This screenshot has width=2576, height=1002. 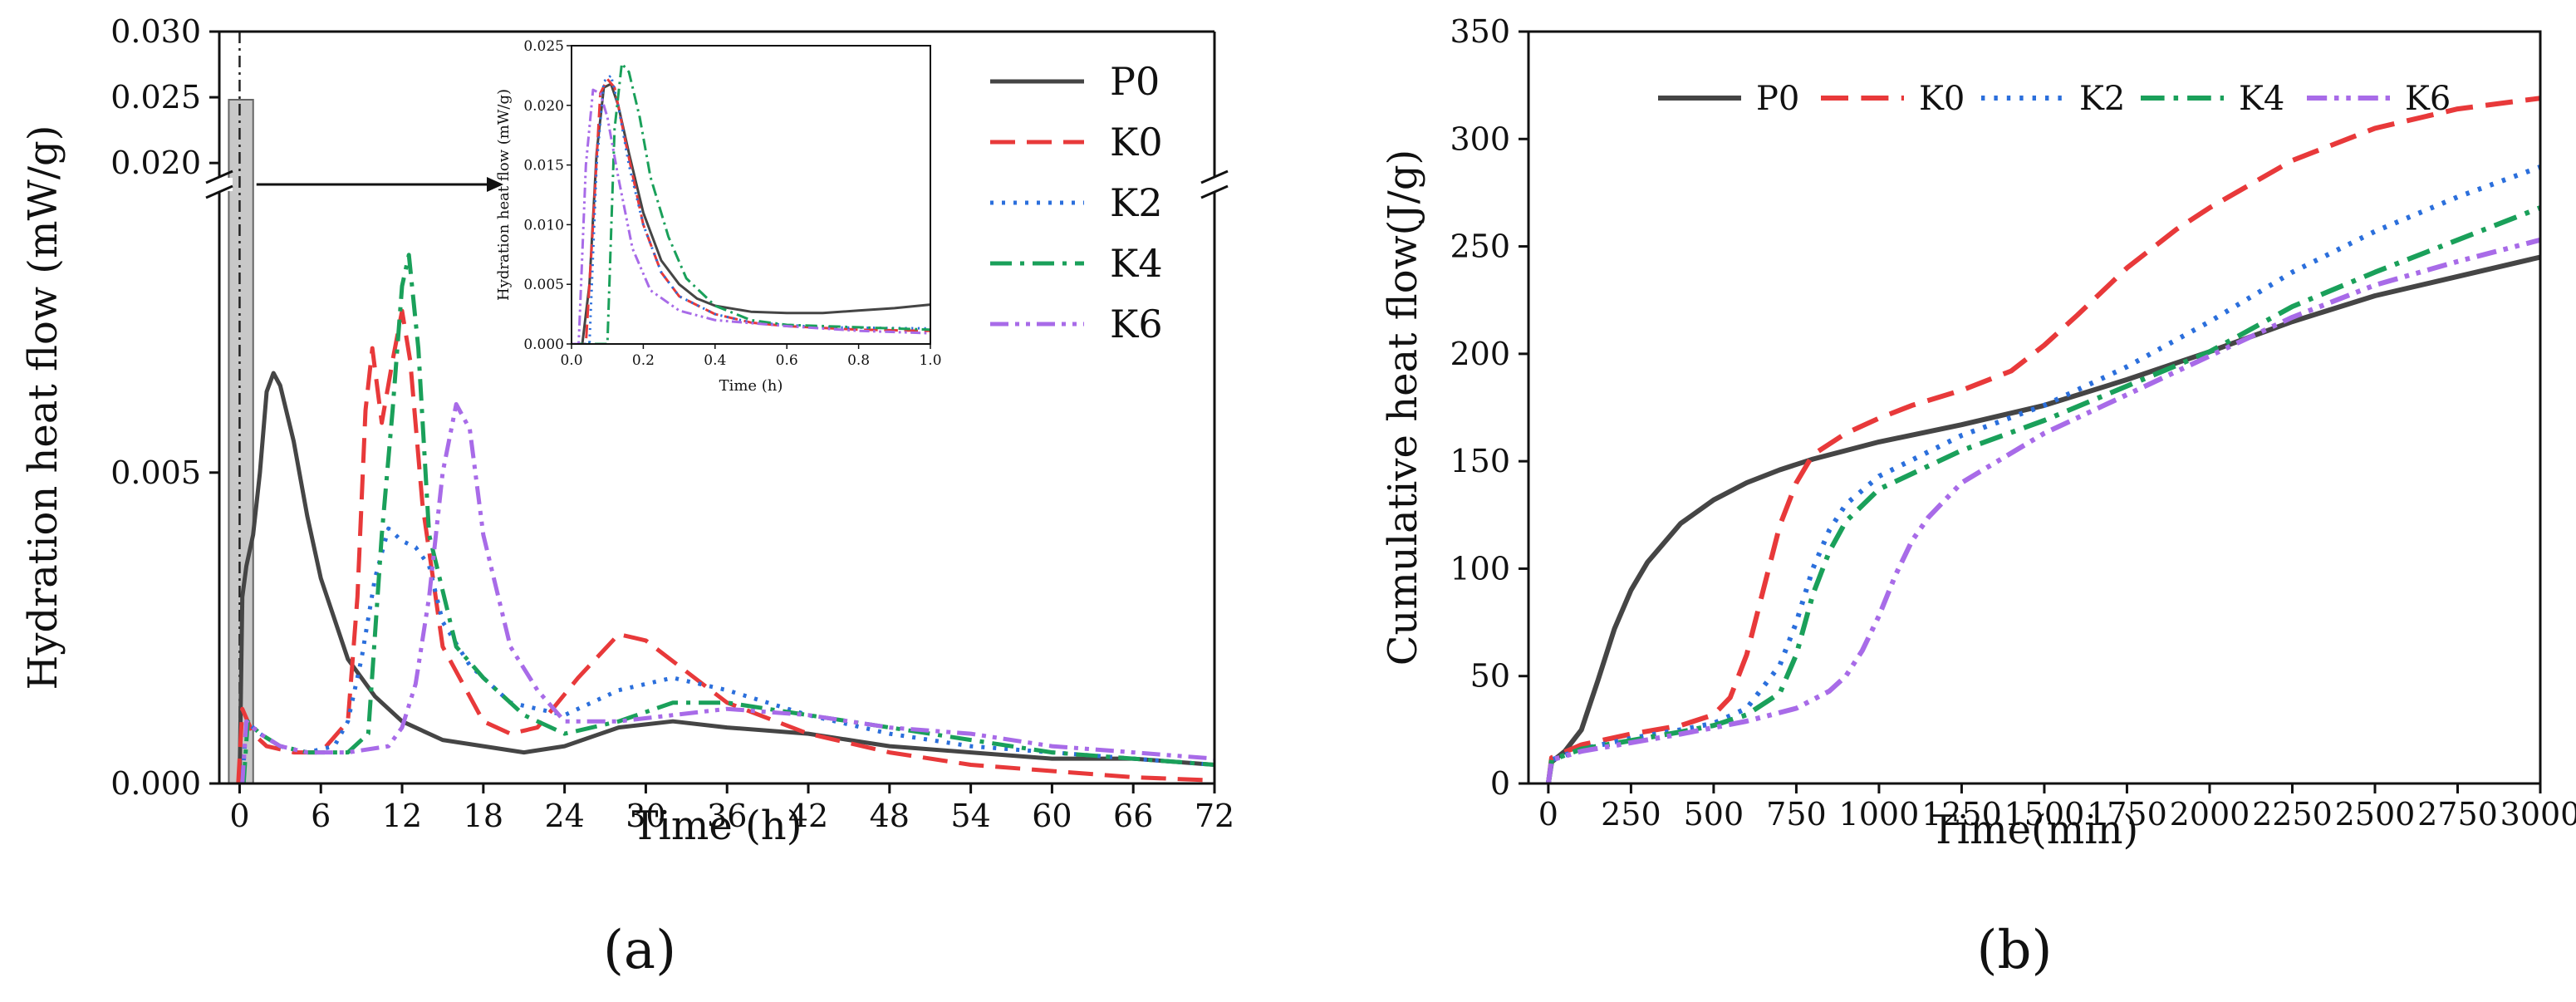 I want to click on x-axis-title-b: Time(min), so click(x=2035, y=830).